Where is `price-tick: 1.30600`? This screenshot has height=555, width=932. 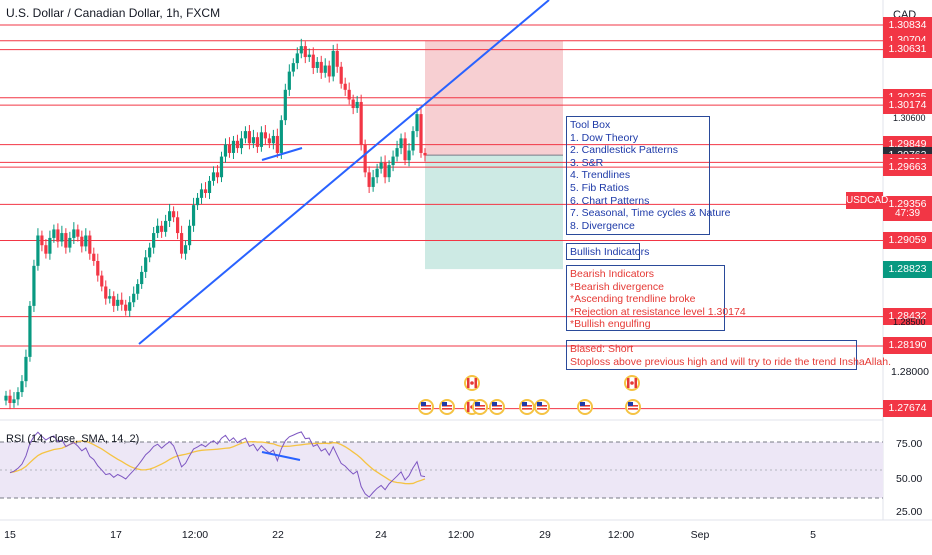 price-tick: 1.30600 is located at coordinates (909, 118).